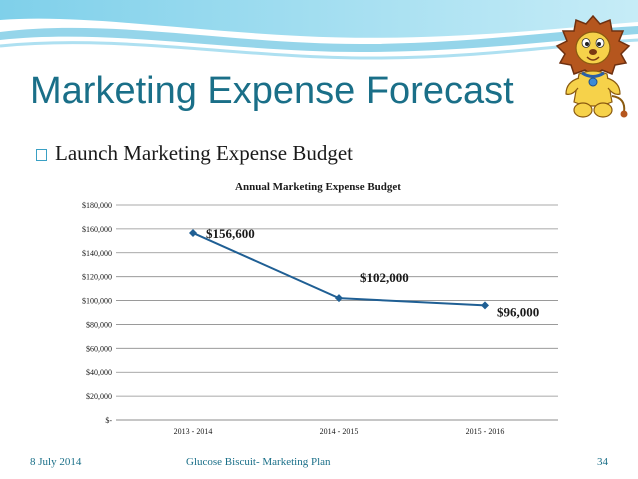 The image size is (638, 479). Describe the element at coordinates (602, 462) in the screenshot. I see `footer-page-number: 34` at that location.